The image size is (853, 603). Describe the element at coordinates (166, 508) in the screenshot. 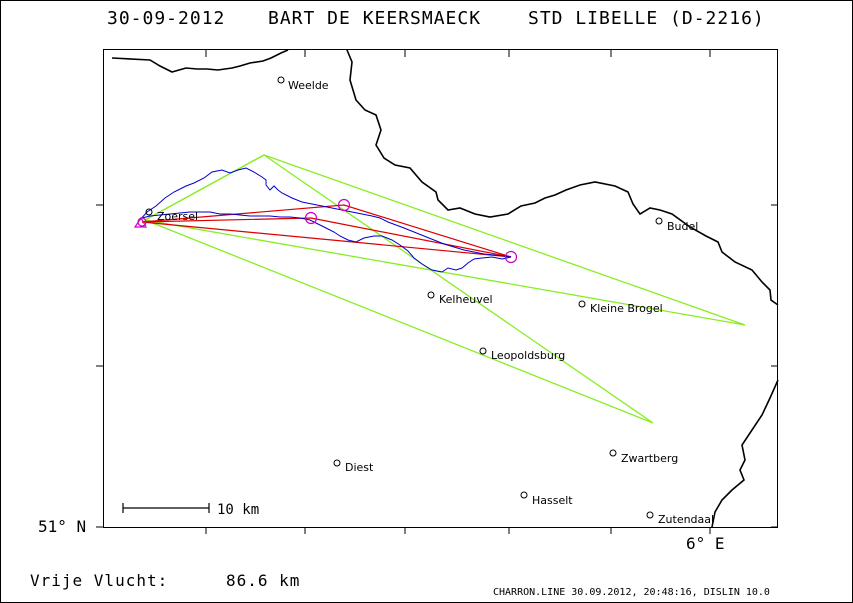

I see `scale-bar` at that location.